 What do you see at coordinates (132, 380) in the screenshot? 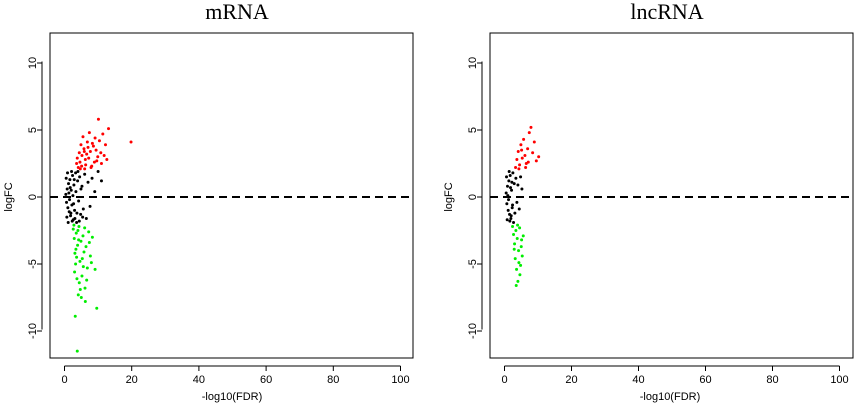
I see `x-tick-label: 20` at bounding box center [132, 380].